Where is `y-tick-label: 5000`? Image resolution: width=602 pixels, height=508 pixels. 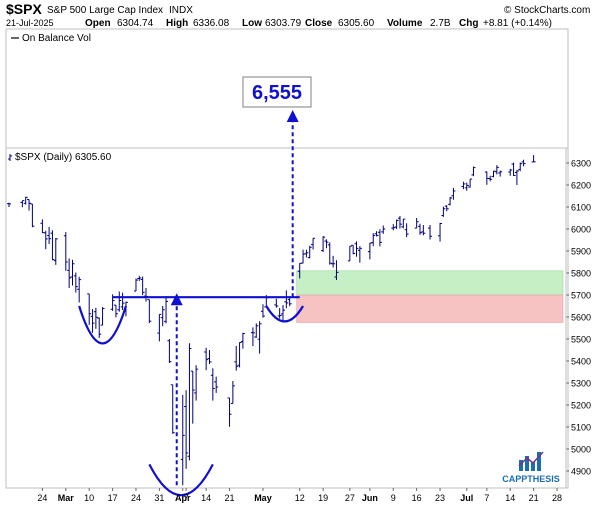 y-tick-label: 5000 is located at coordinates (581, 450).